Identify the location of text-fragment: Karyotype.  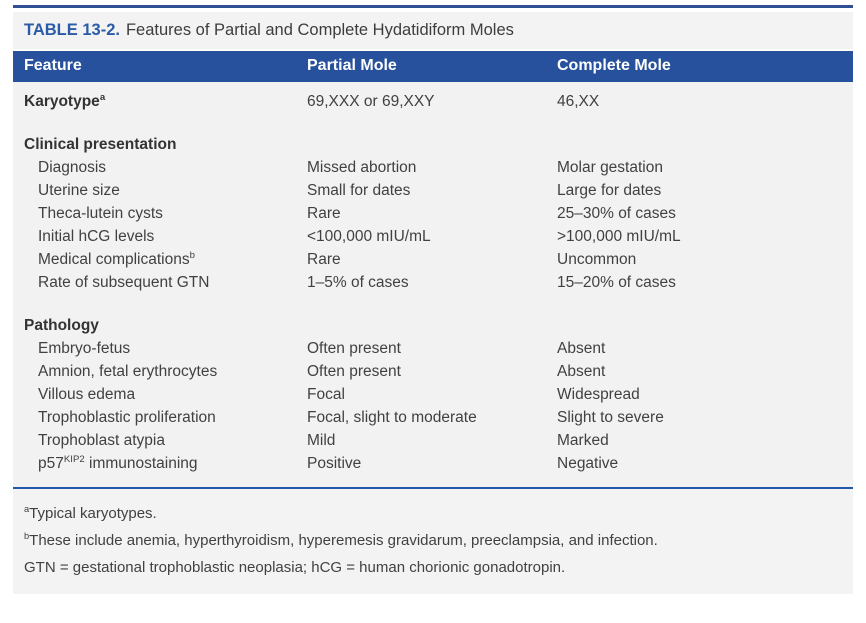
(62, 101).